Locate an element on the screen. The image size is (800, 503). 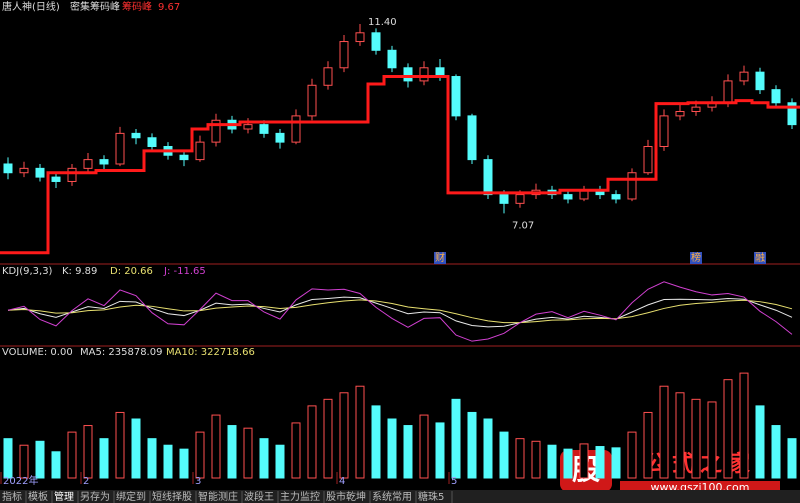
tab: 智能测庄 is located at coordinates (218, 496).